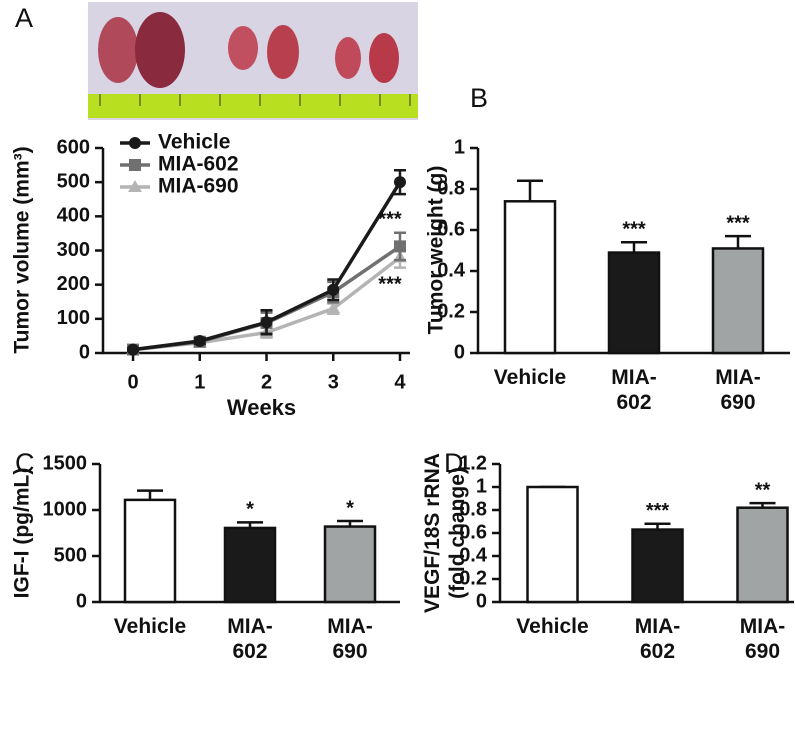 The height and width of the screenshot is (734, 796). What do you see at coordinates (199, 382) in the screenshot?
I see `x-tick-label: 1` at bounding box center [199, 382].